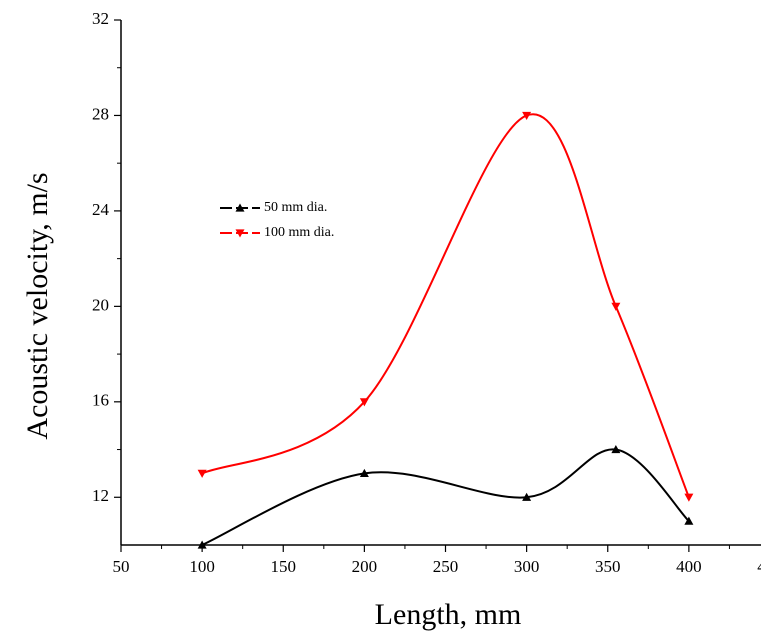 This screenshot has height=643, width=761. I want to click on x-tick-label: 50, so click(121, 566).